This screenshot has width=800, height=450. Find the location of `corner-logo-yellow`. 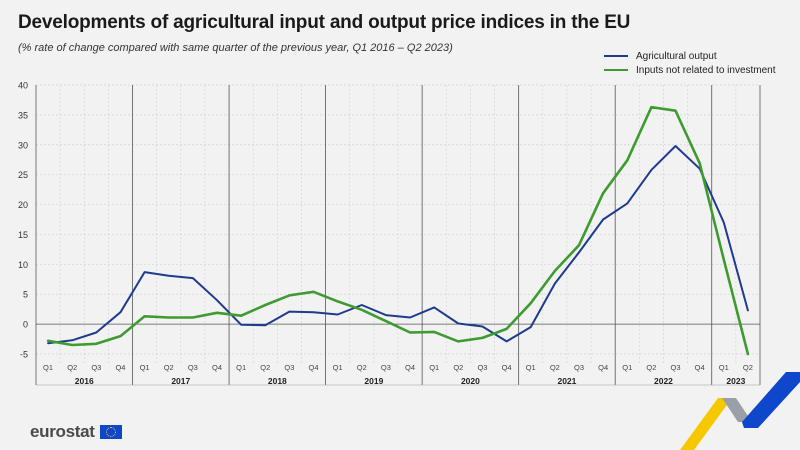

corner-logo-yellow is located at coordinates (706, 424).